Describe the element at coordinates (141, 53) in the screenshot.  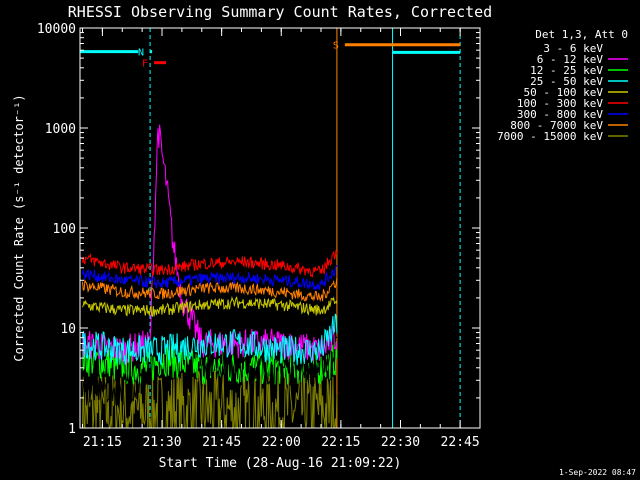
I see `state-bar-label-1: N` at that location.